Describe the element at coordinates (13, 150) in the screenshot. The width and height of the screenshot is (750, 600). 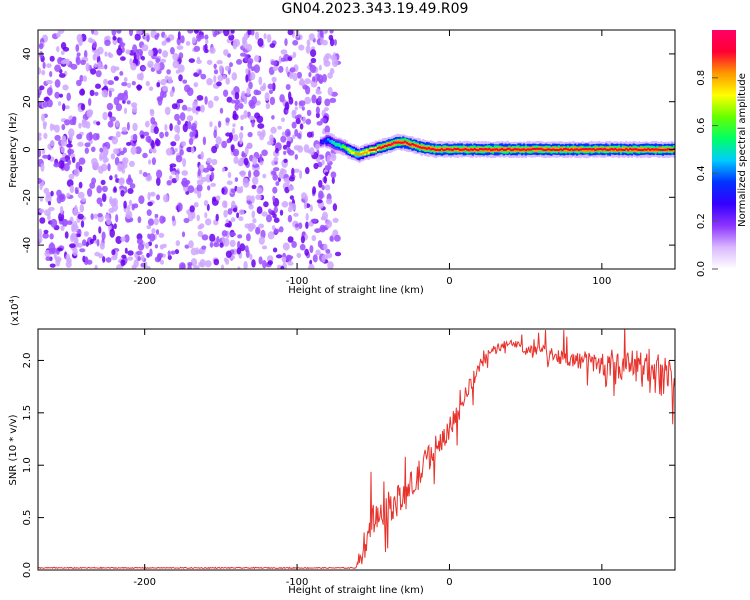
I see `spectrogram-y-axis-label: Frequency (Hz)` at that location.